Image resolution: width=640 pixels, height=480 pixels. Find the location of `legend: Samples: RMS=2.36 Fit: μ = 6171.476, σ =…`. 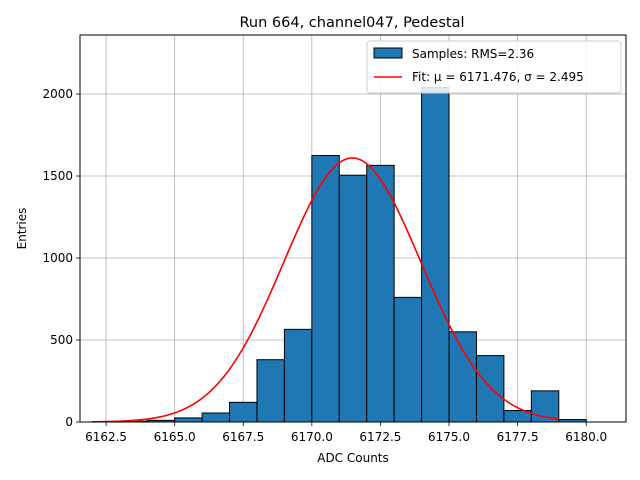

legend: Samples: RMS=2.36 Fit: μ = 6171.476, σ =… is located at coordinates (494, 67).